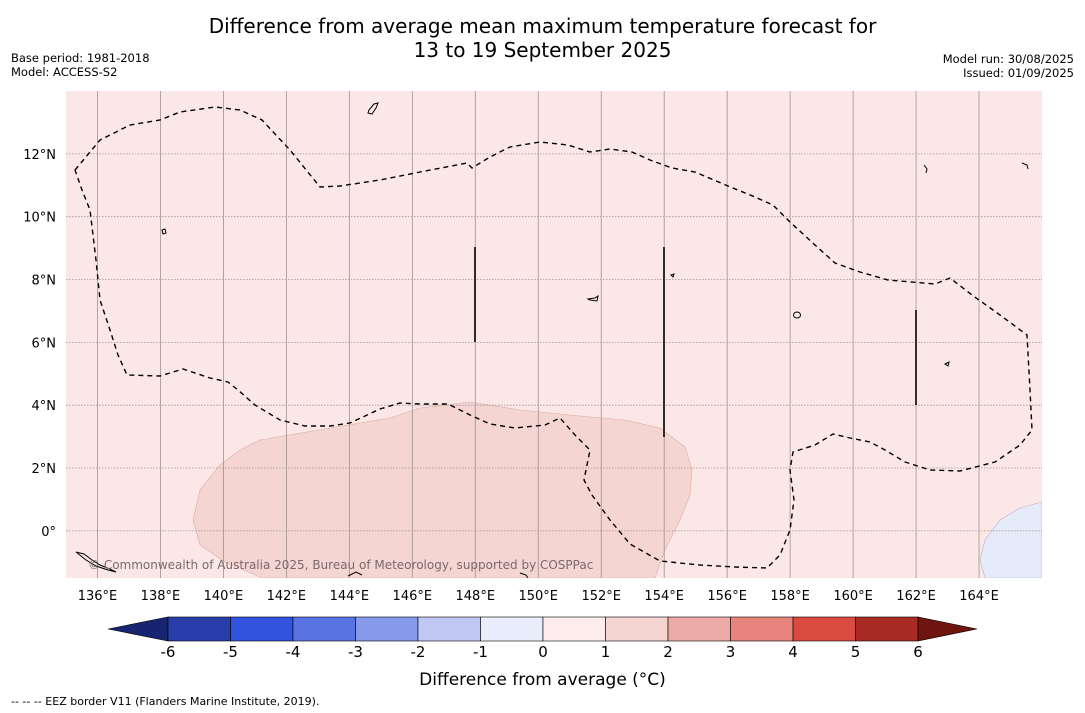 The image size is (1085, 713). Describe the element at coordinates (480, 652) in the screenshot. I see `colorbar-tick-label: -1` at that location.